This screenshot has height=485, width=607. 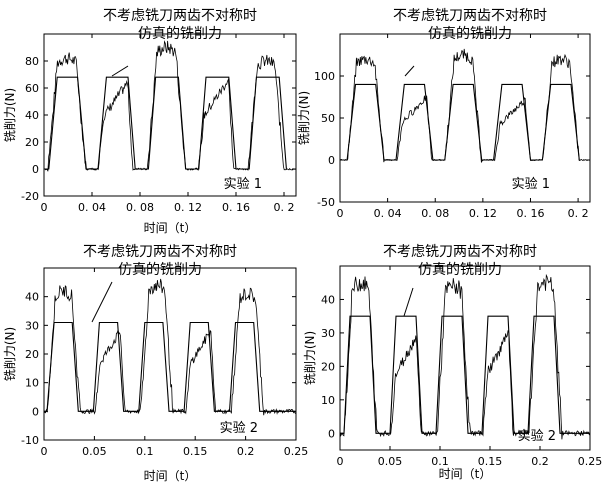 I want to click on y-tick-label: -20, so click(x=30, y=196).